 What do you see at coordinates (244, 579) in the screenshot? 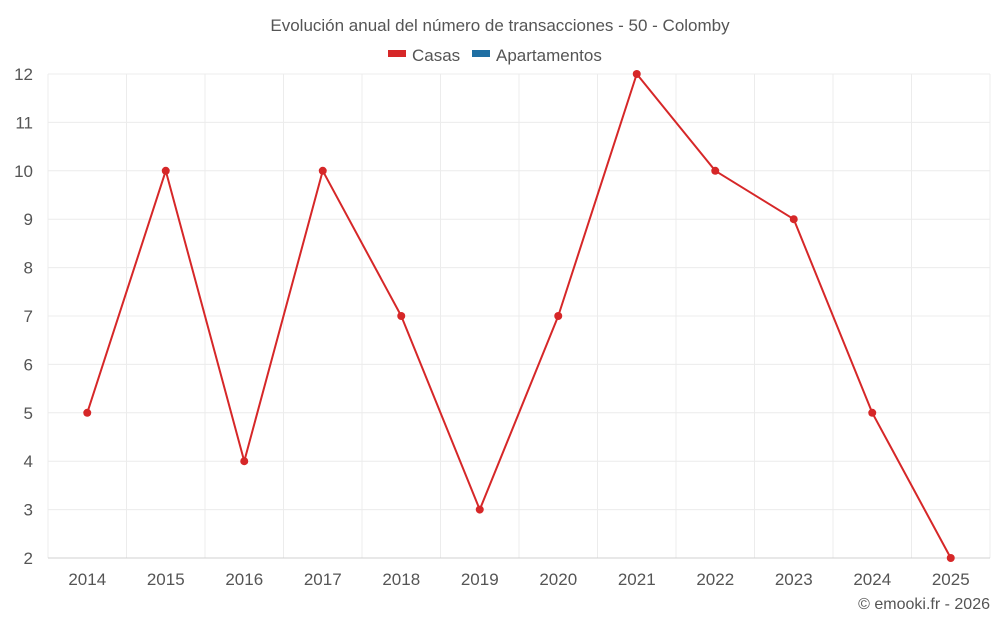
I see `x-tick-label: 2016` at bounding box center [244, 579].